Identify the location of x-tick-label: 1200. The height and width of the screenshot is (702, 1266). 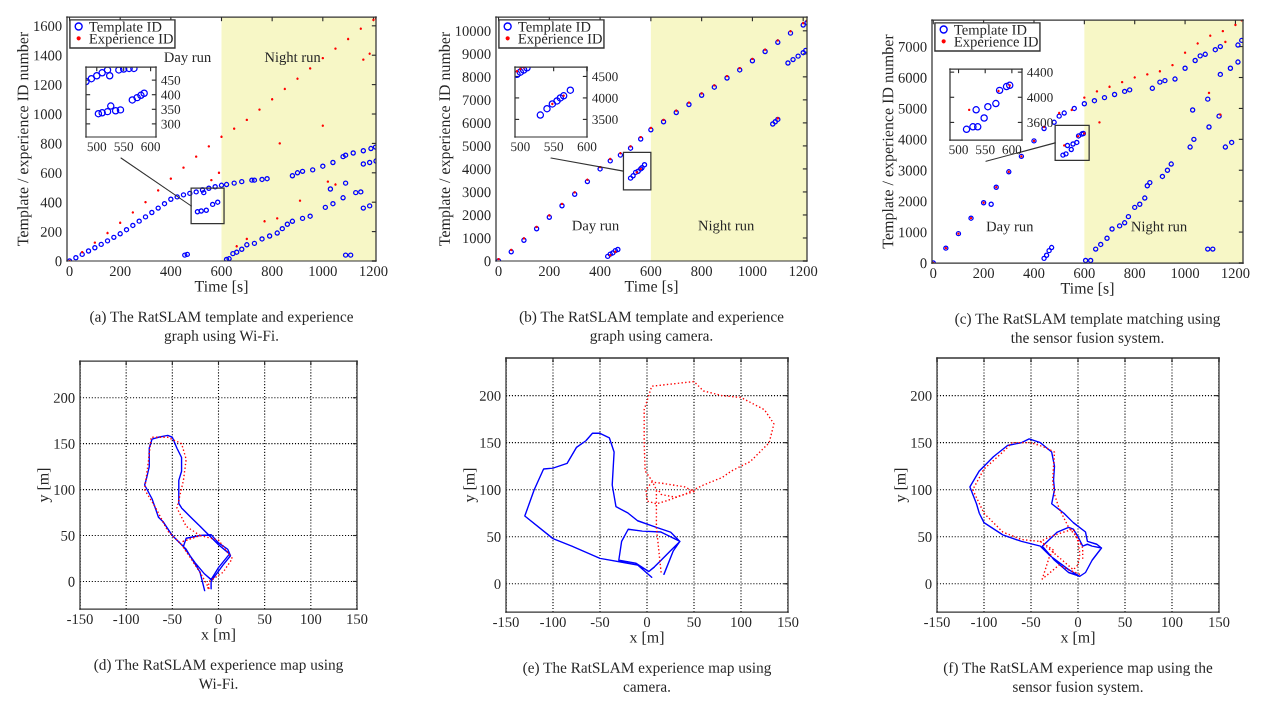
(1236, 273).